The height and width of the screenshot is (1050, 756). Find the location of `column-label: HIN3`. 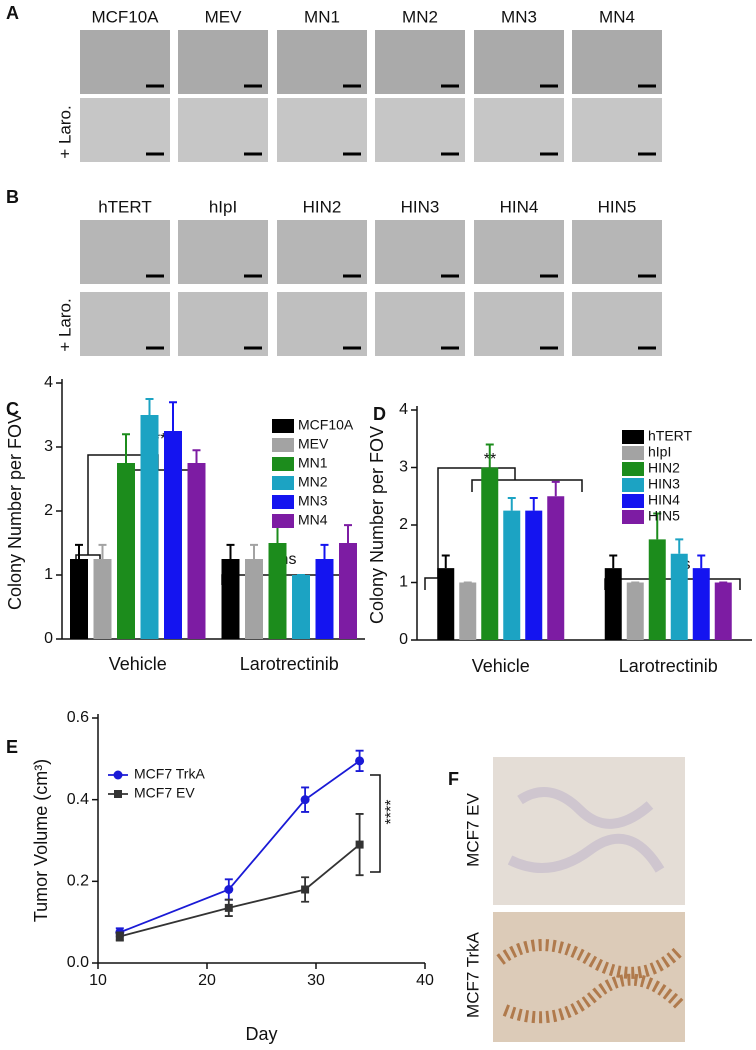

column-label: HIN3 is located at coordinates (420, 206).